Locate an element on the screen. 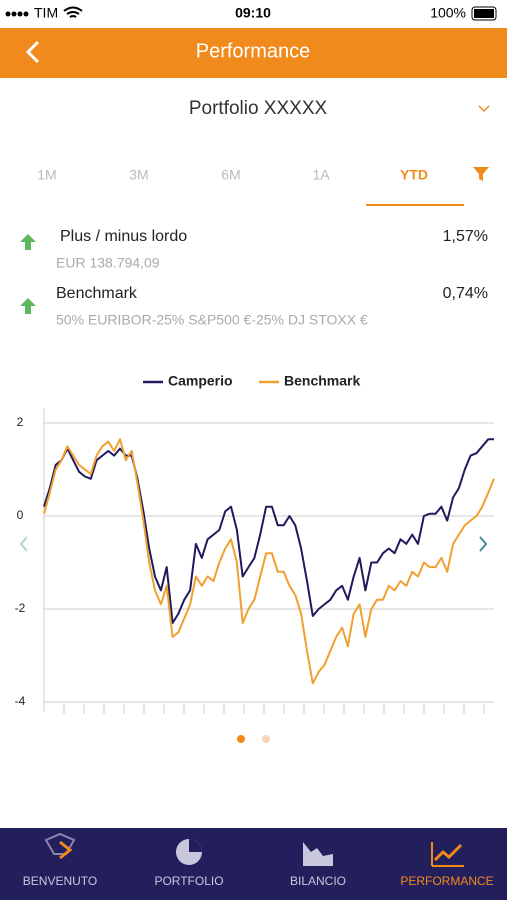  row-sub: EUR 138.794,09 is located at coordinates (108, 263).